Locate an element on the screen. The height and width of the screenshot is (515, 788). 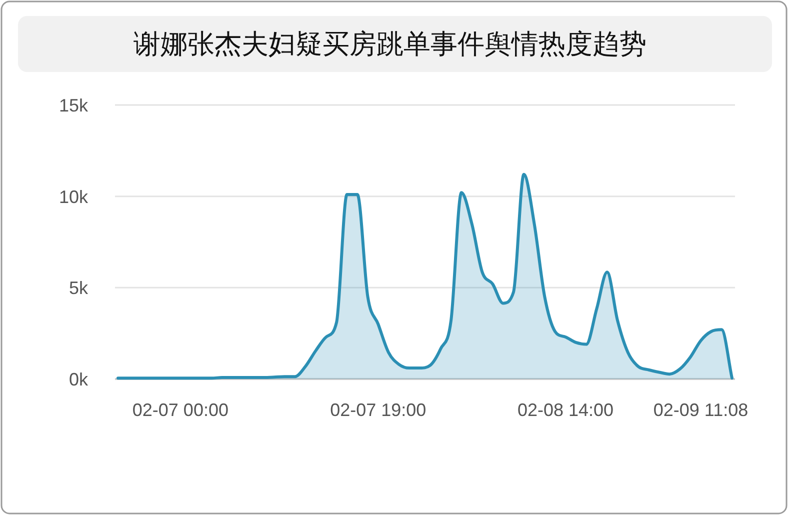
y-tick-label: 10k is located at coordinates (73, 196).